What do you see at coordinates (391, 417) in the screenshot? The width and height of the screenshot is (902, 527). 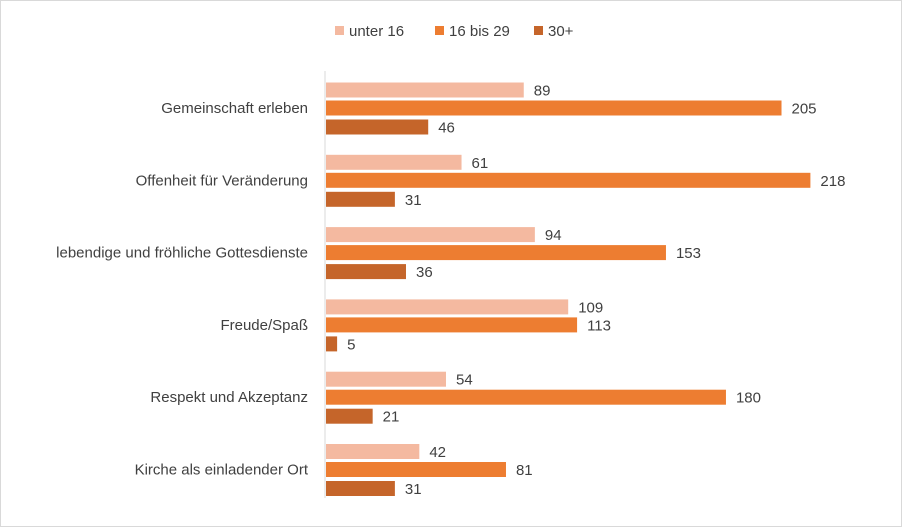 I see `data-label: 21` at bounding box center [391, 417].